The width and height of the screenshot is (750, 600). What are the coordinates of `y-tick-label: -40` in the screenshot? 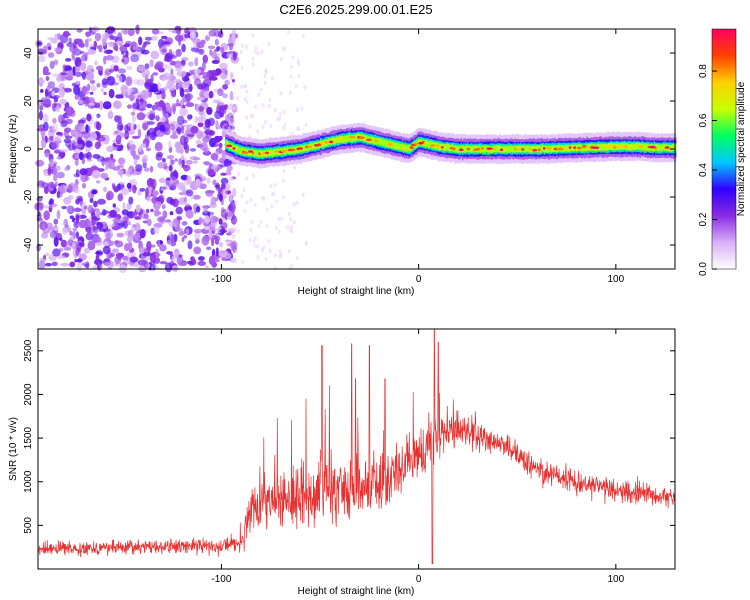 It's located at (28, 244).